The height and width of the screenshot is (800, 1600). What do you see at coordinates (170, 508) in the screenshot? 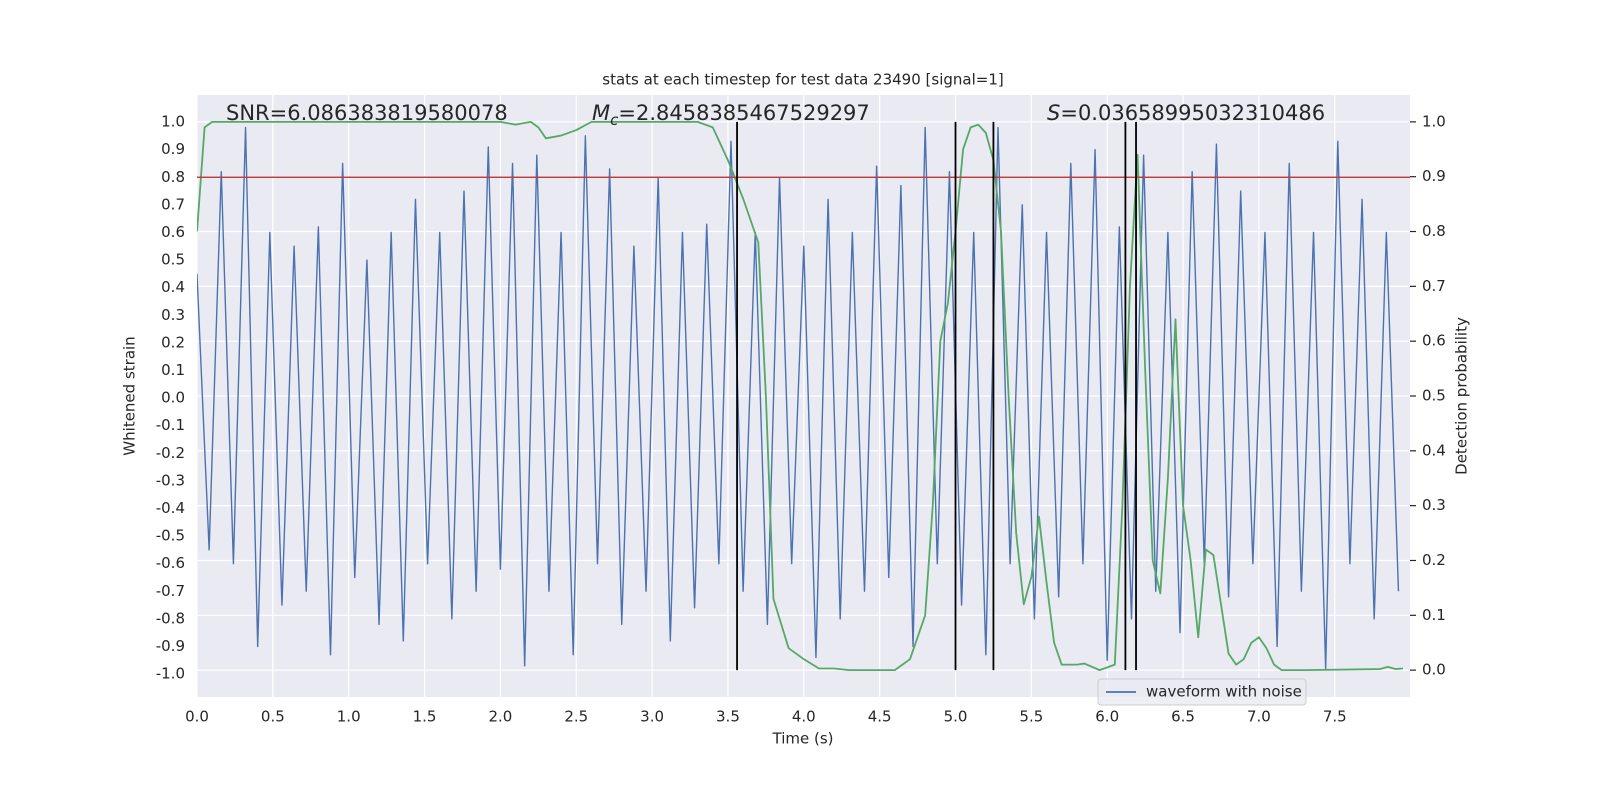
I see `y-tick-label: -0.4` at bounding box center [170, 508].